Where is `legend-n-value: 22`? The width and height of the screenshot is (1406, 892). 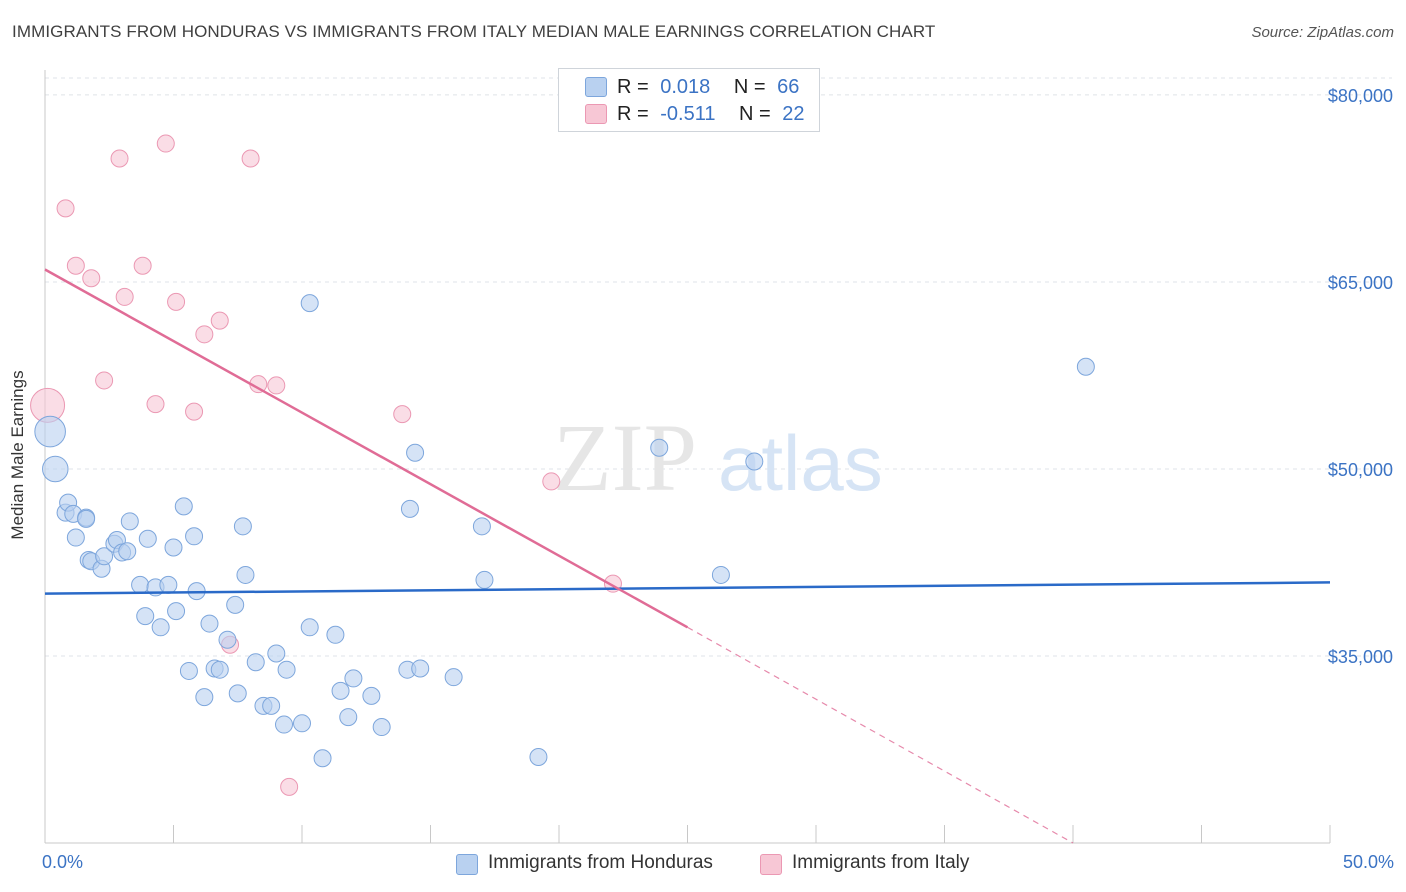 legend-n-value: 22 is located at coordinates (793, 113).